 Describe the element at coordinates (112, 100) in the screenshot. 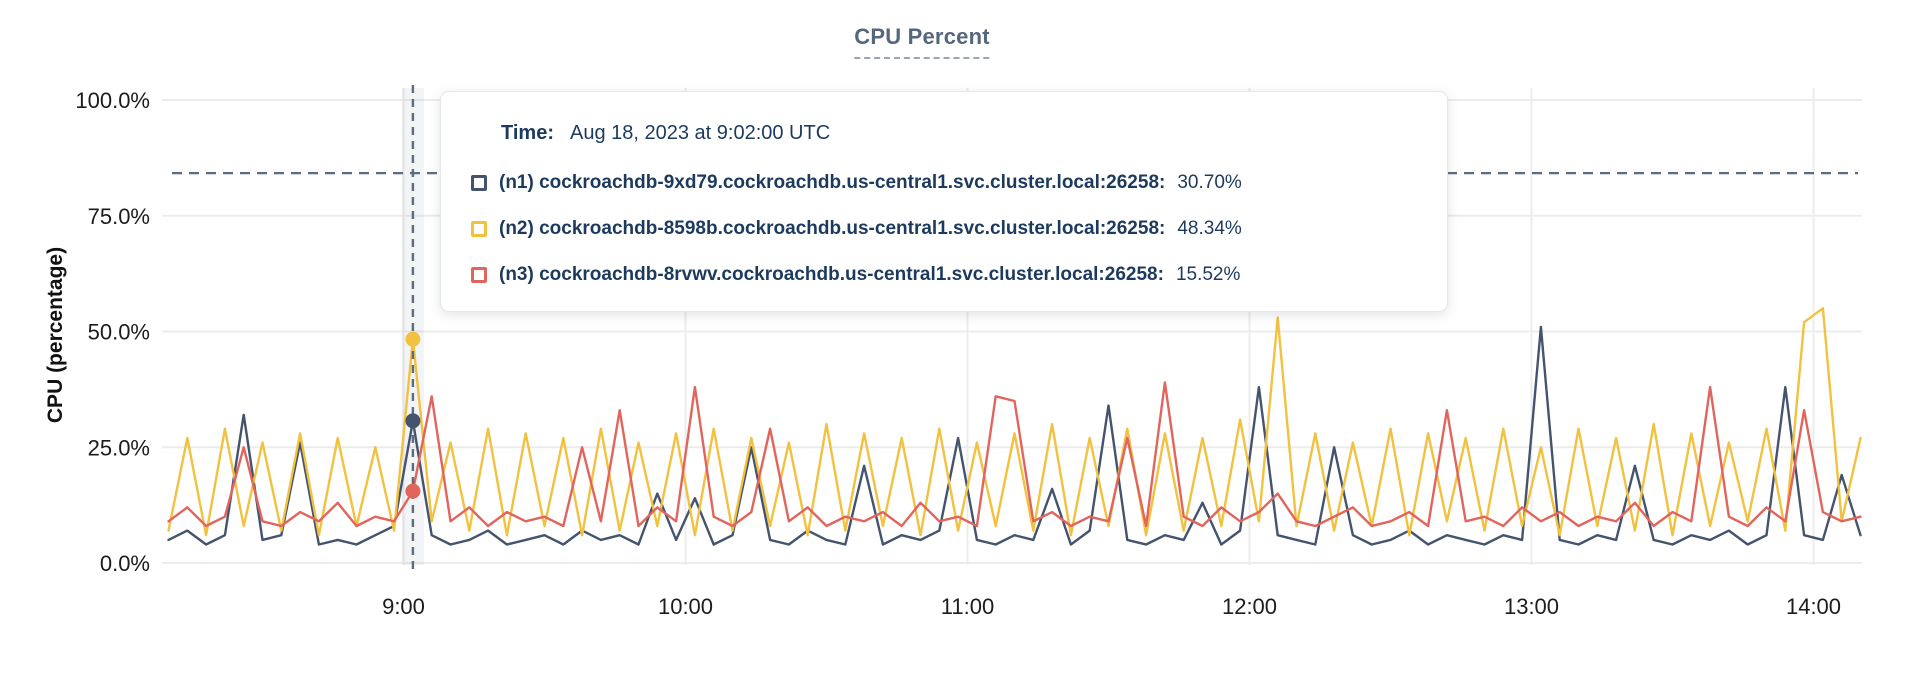

I see `y-tick-label: 100.0%` at that location.